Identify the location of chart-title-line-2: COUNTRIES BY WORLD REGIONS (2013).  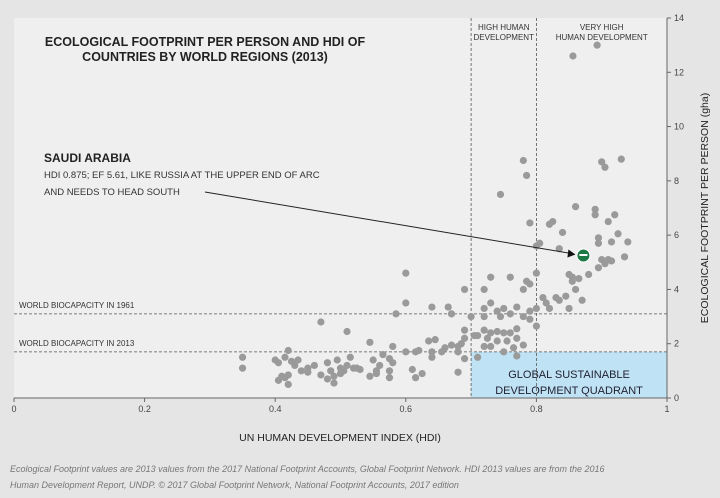
(205, 57).